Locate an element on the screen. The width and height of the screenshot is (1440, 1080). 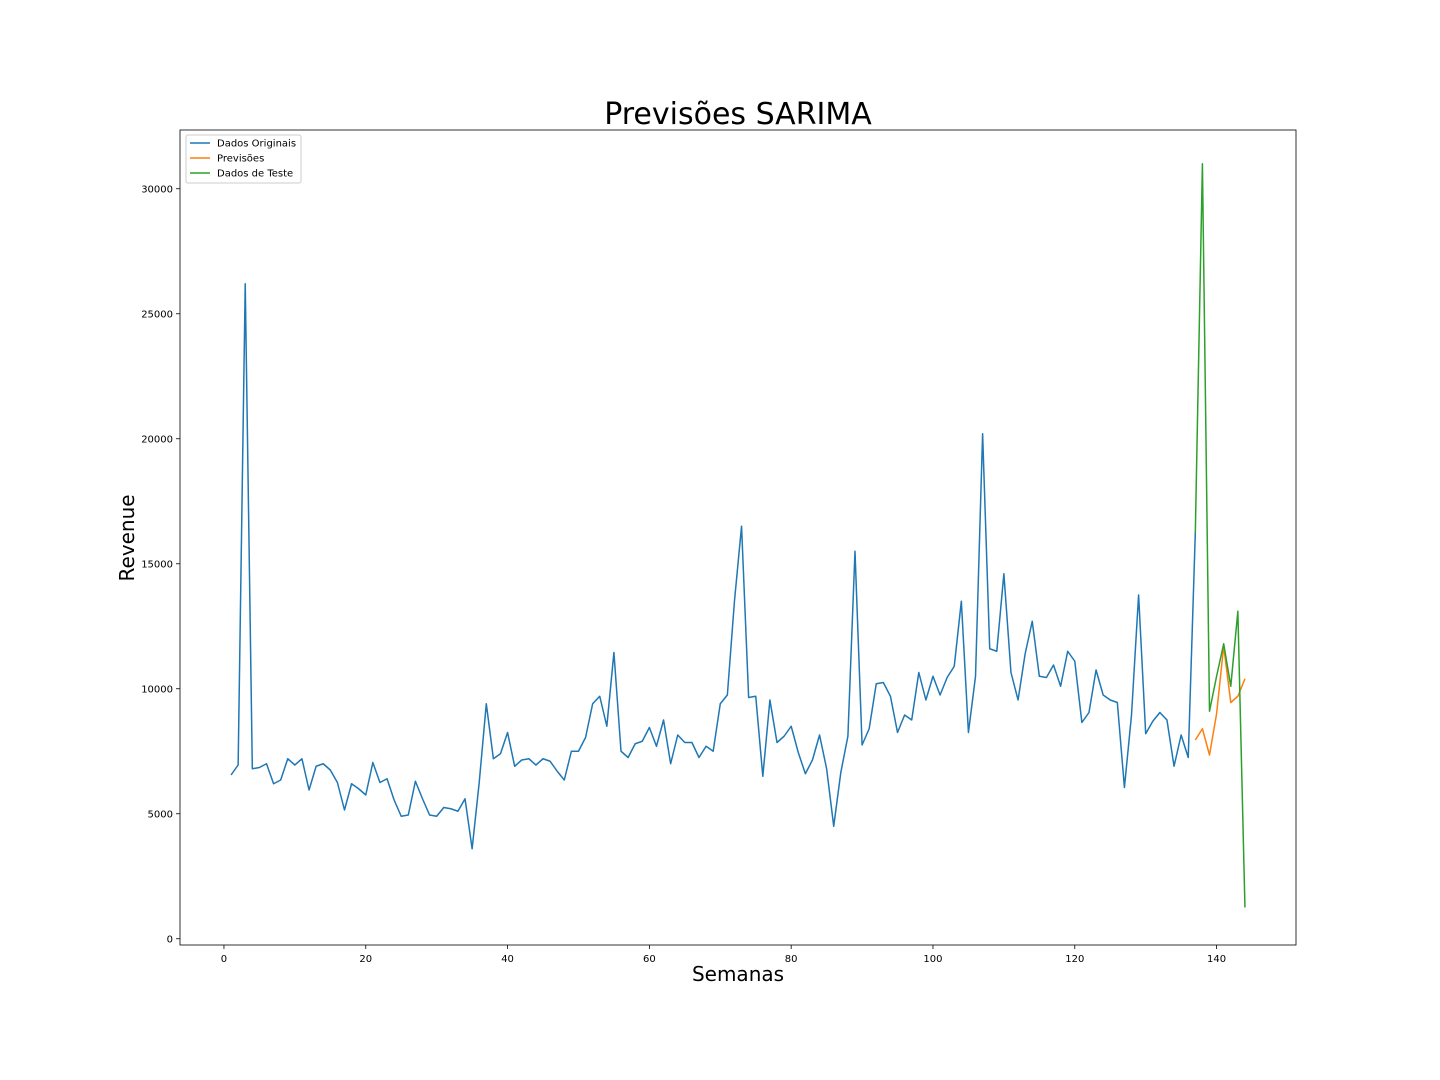
legend-label-dados-originais: Dados Originais is located at coordinates (256, 144).